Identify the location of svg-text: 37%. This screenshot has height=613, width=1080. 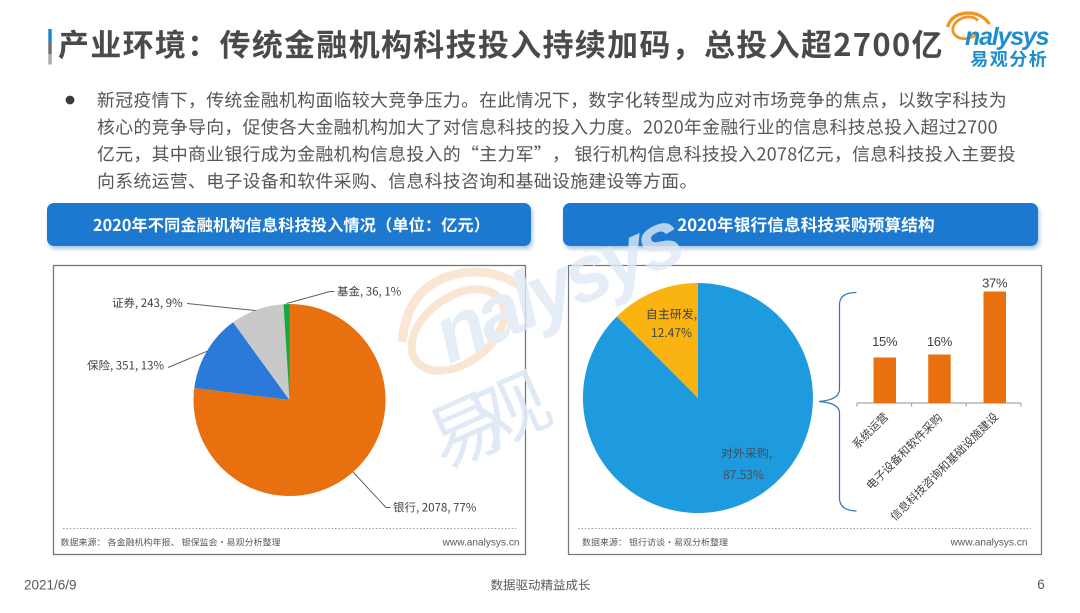
(995, 283).